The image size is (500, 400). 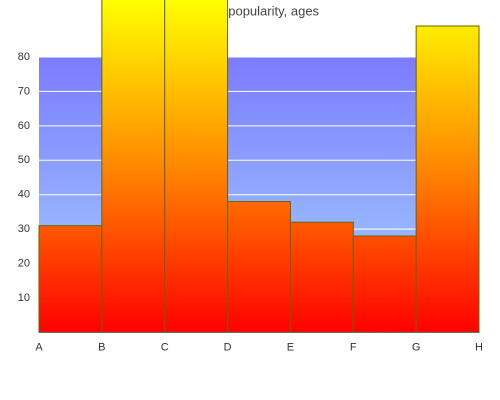 I want to click on y-tick-label: 60, so click(x=24, y=126).